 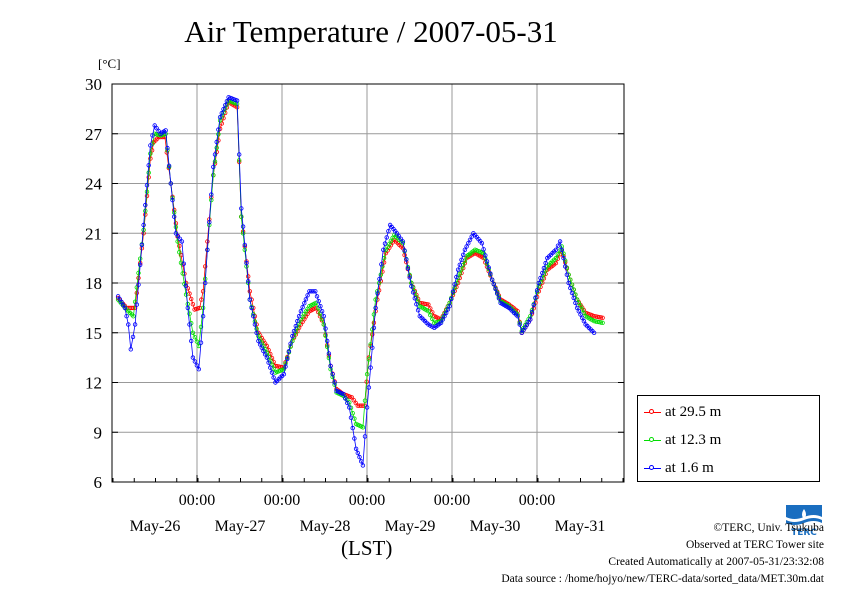 I want to click on y-tick-label: 9, so click(x=98, y=432).